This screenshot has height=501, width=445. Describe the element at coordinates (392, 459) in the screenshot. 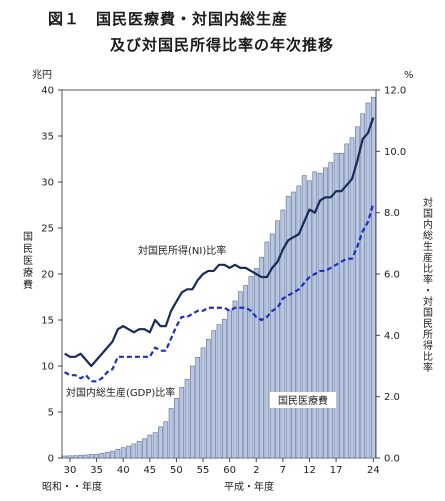

I see `right-tick-label: 0.0` at that location.